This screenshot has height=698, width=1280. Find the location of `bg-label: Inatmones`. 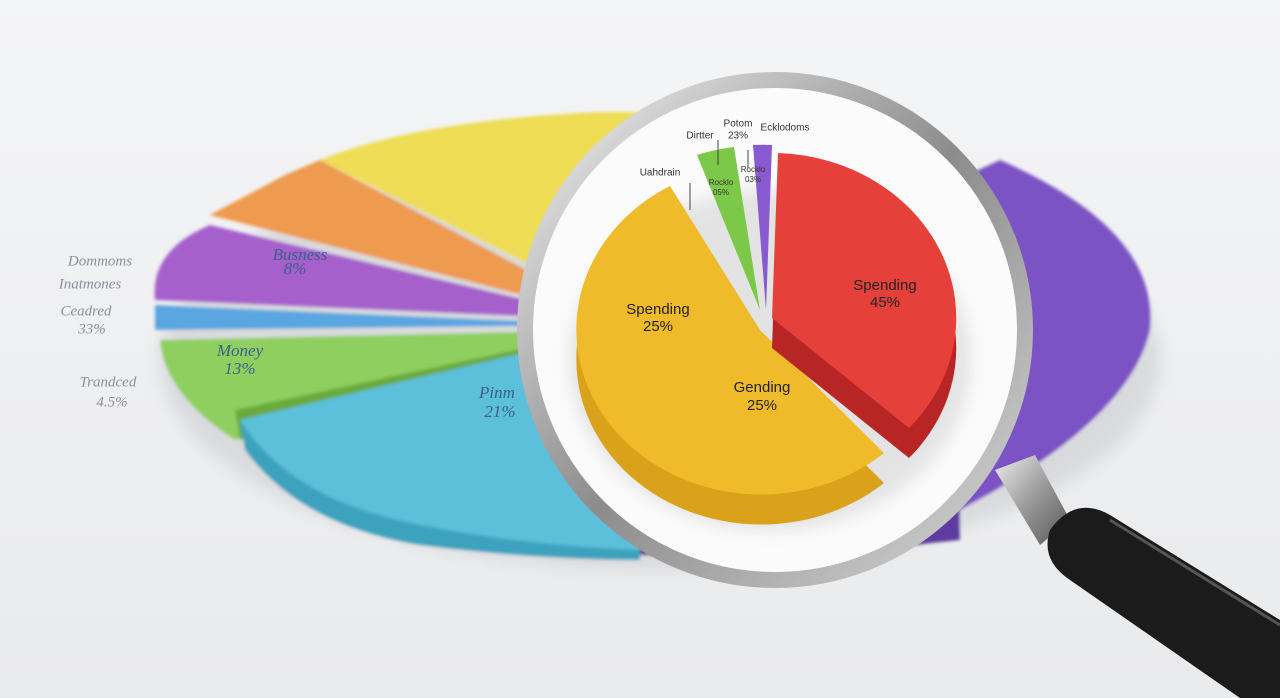

bg-label: Inatmones is located at coordinates (90, 284).